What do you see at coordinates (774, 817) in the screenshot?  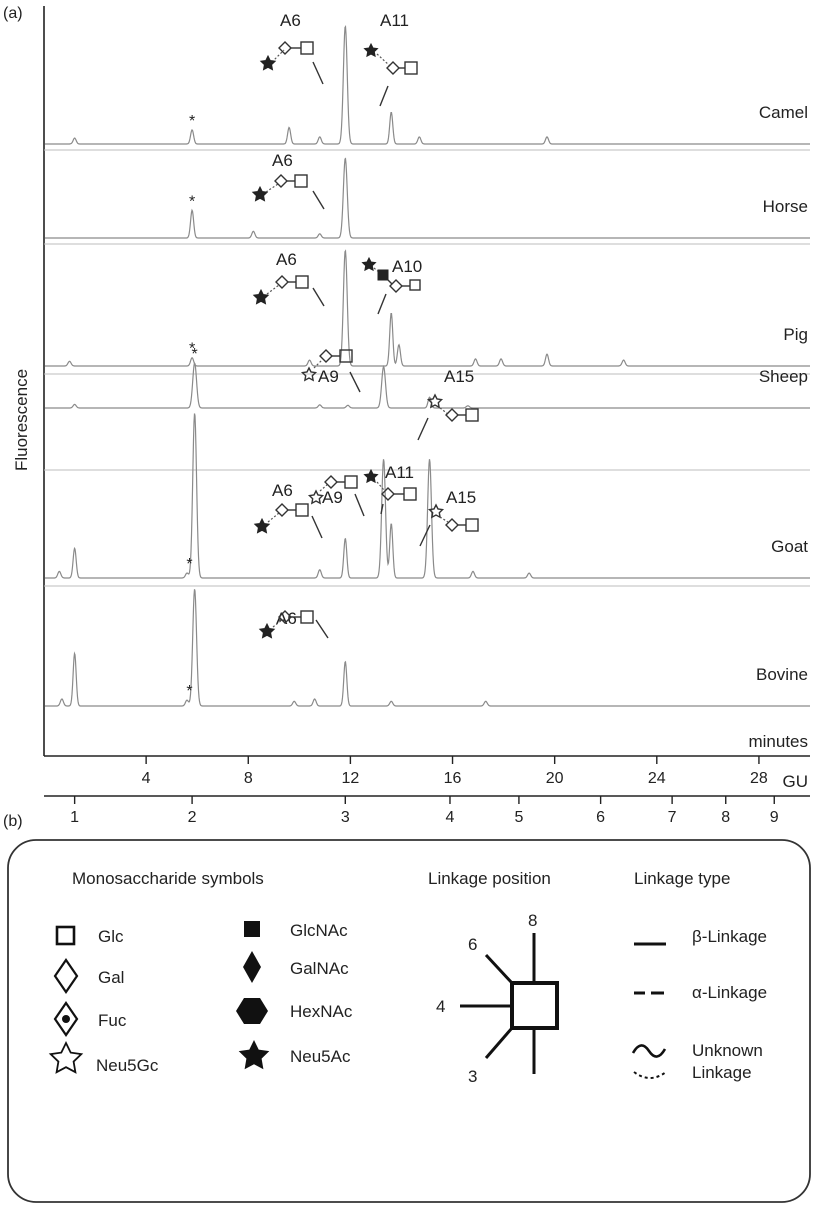 I see `gu-tick-label: 9` at bounding box center [774, 817].